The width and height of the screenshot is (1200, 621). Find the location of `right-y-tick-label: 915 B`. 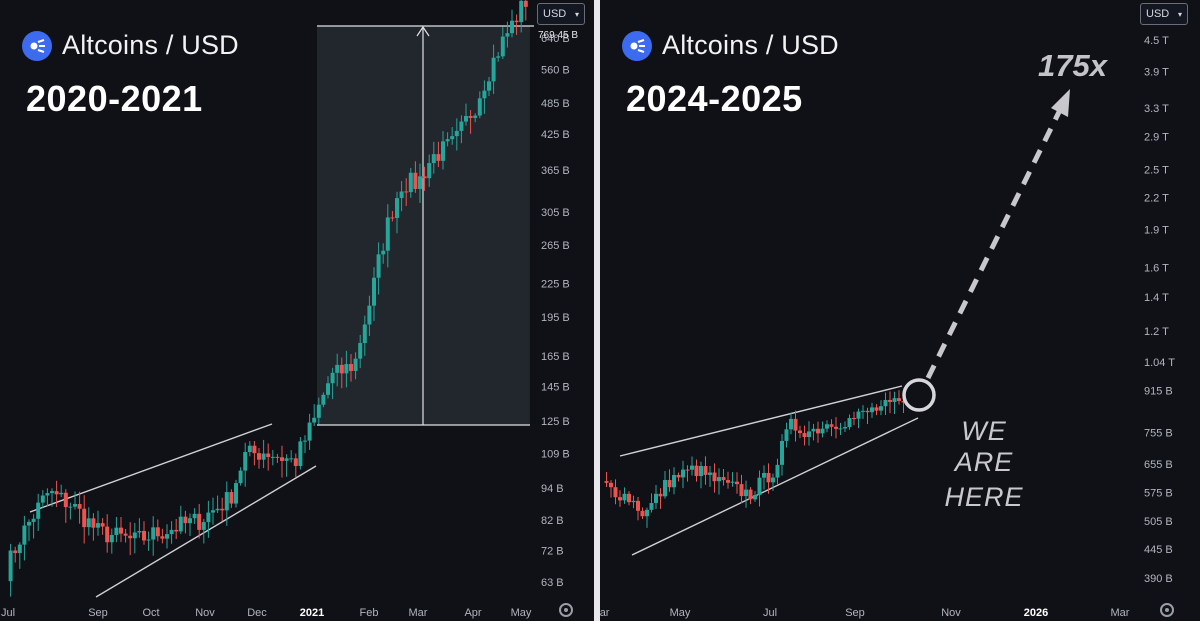

right-y-tick-label: 915 B is located at coordinates (1158, 391).